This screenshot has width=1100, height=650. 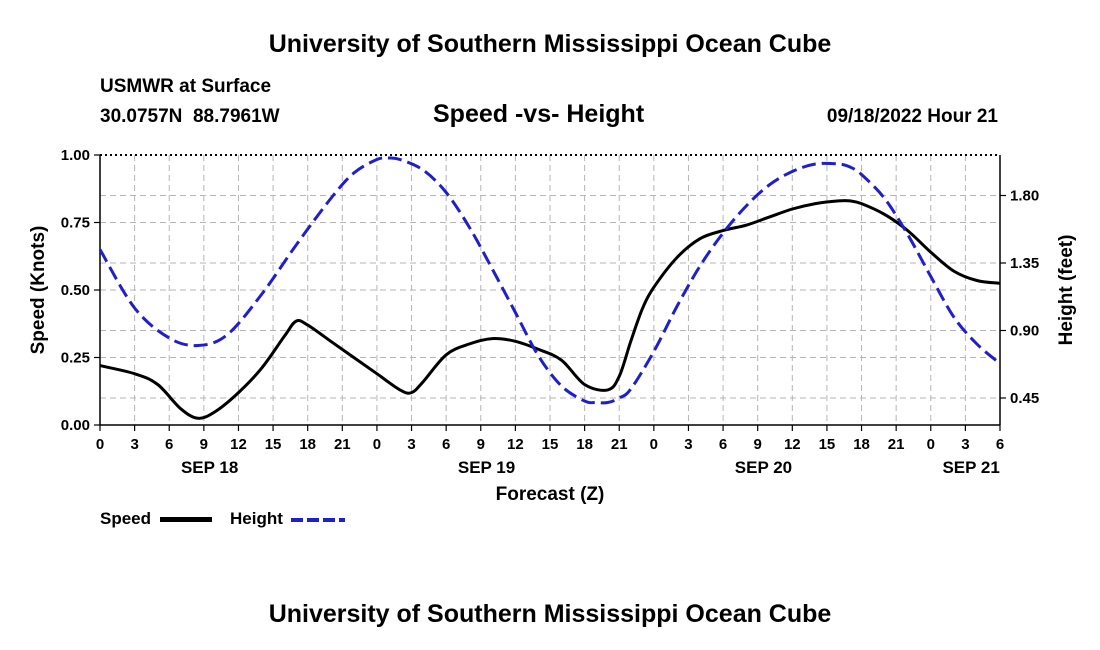 What do you see at coordinates (1066, 290) in the screenshot?
I see `y2-axis-title: Height (feet)` at bounding box center [1066, 290].